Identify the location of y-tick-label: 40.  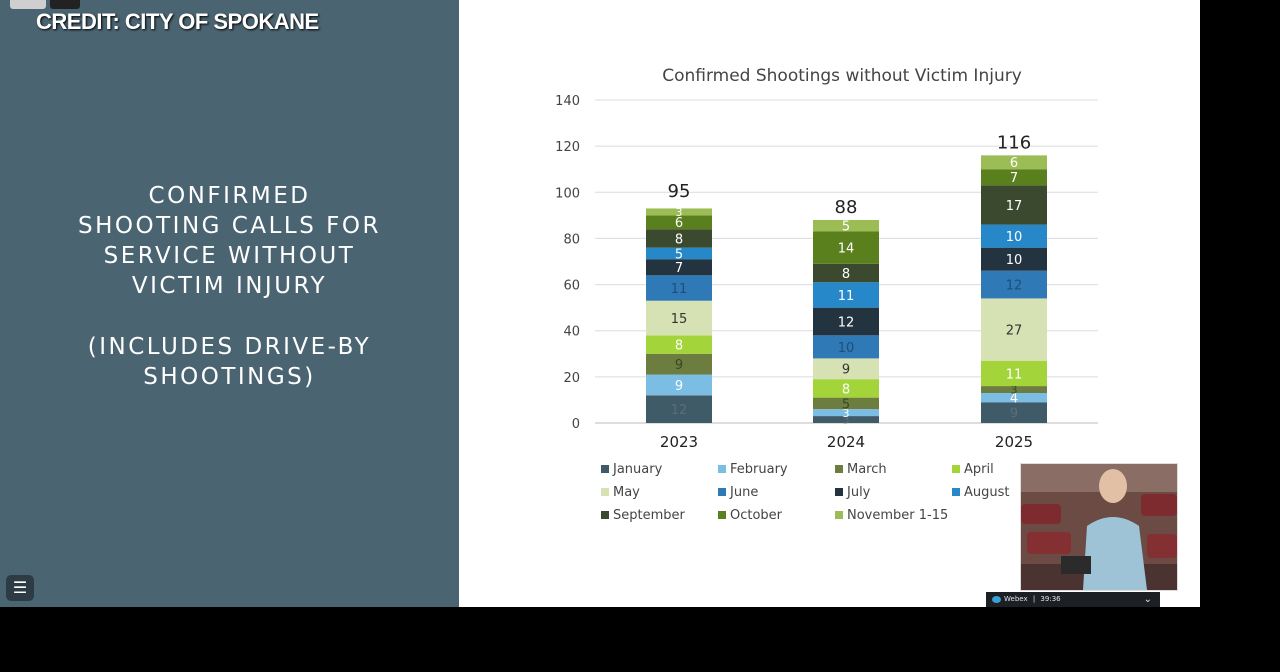
(571, 332).